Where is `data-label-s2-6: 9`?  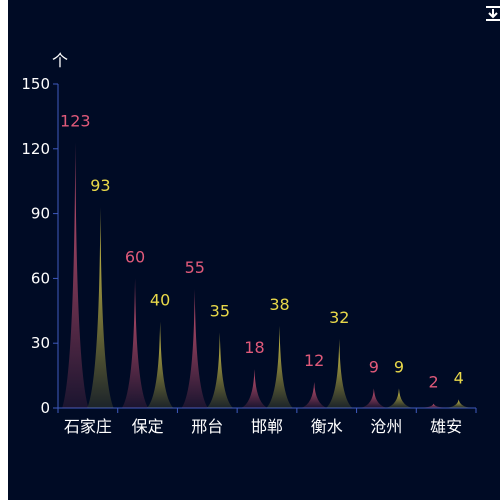
data-label-s2-6: 9 is located at coordinates (399, 367).